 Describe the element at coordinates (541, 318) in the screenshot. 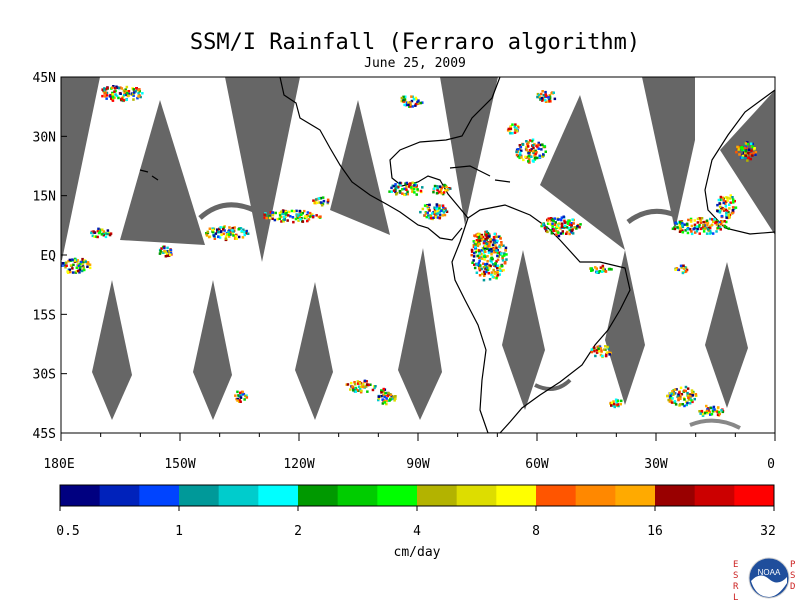

I see `coastline-south-america` at that location.